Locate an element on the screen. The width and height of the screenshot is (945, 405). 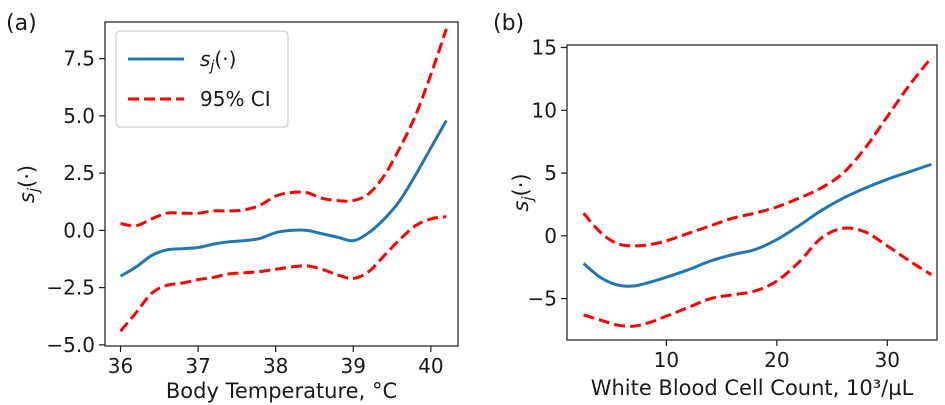
y-tick-label: −5.0 is located at coordinates (70, 345).